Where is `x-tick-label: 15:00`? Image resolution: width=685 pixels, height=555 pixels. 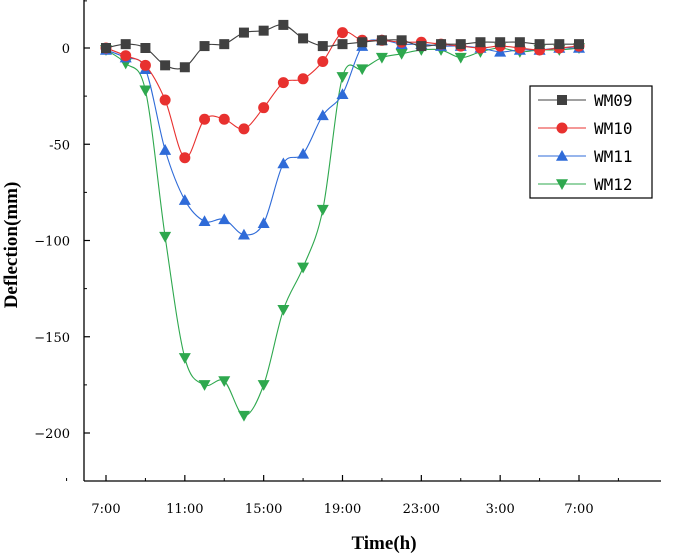 x-tick-label: 15:00 is located at coordinates (263, 509).